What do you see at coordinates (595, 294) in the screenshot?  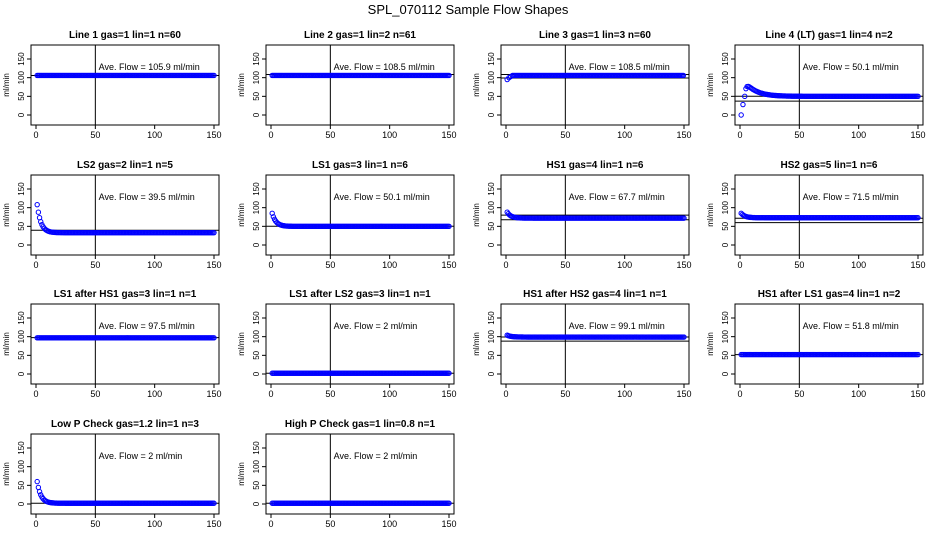 I see `panel-title: HS1 after HS2 gas=4 lin=1 n=1` at bounding box center [595, 294].